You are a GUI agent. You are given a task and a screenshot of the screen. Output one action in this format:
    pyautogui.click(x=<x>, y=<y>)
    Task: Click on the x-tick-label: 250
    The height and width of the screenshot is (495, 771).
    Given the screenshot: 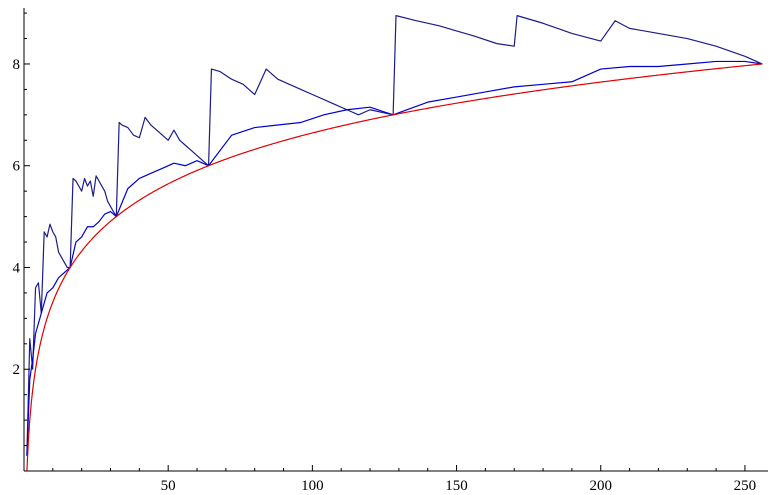 What is the action you would take?
    pyautogui.click(x=745, y=486)
    